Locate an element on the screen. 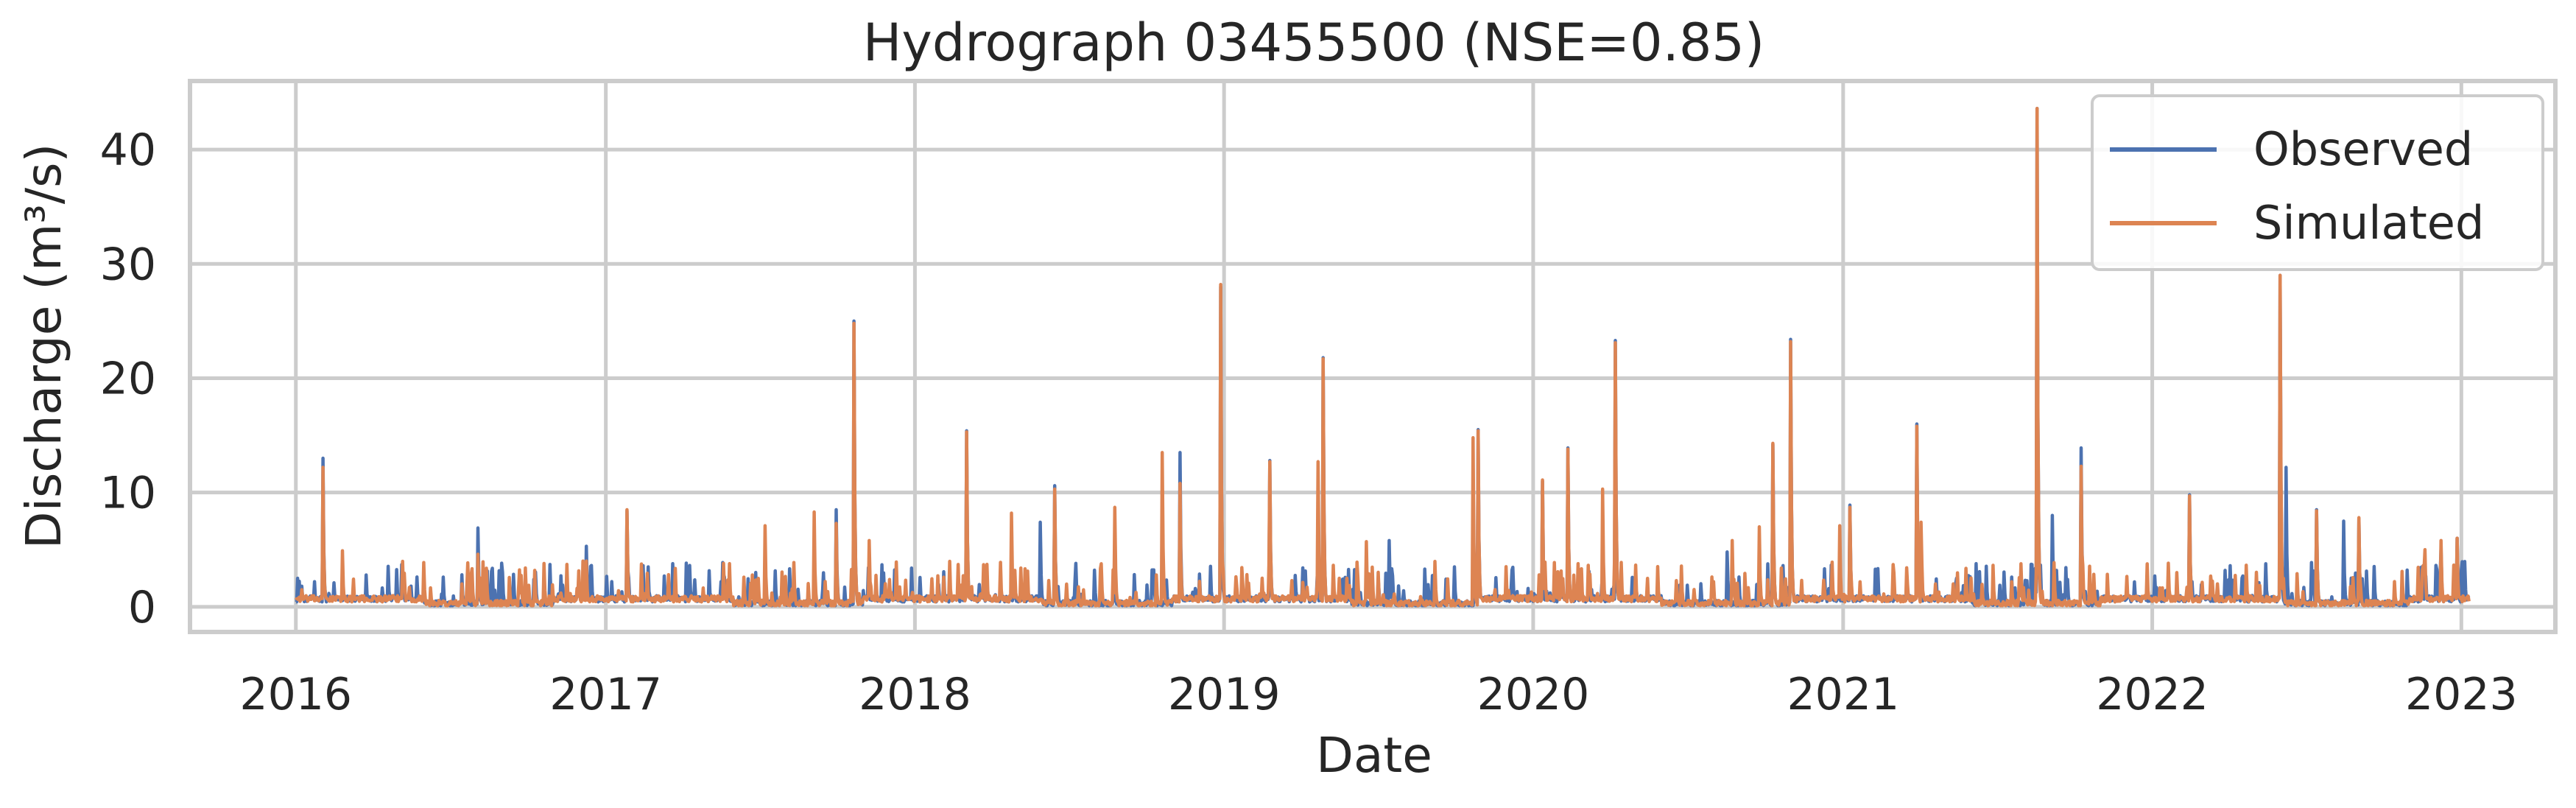  y-tick-label: 0 is located at coordinates (142, 607).